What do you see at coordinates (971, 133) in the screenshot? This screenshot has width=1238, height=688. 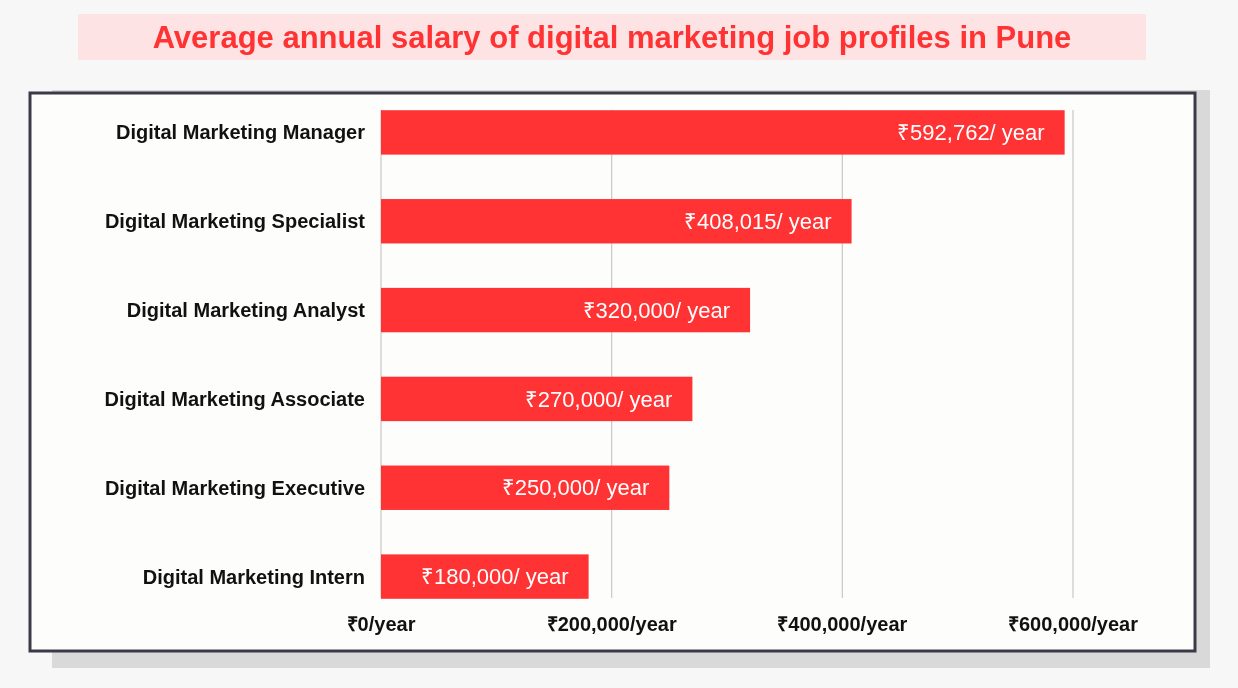 I see `data-label: ₹592,762/ year` at bounding box center [971, 133].